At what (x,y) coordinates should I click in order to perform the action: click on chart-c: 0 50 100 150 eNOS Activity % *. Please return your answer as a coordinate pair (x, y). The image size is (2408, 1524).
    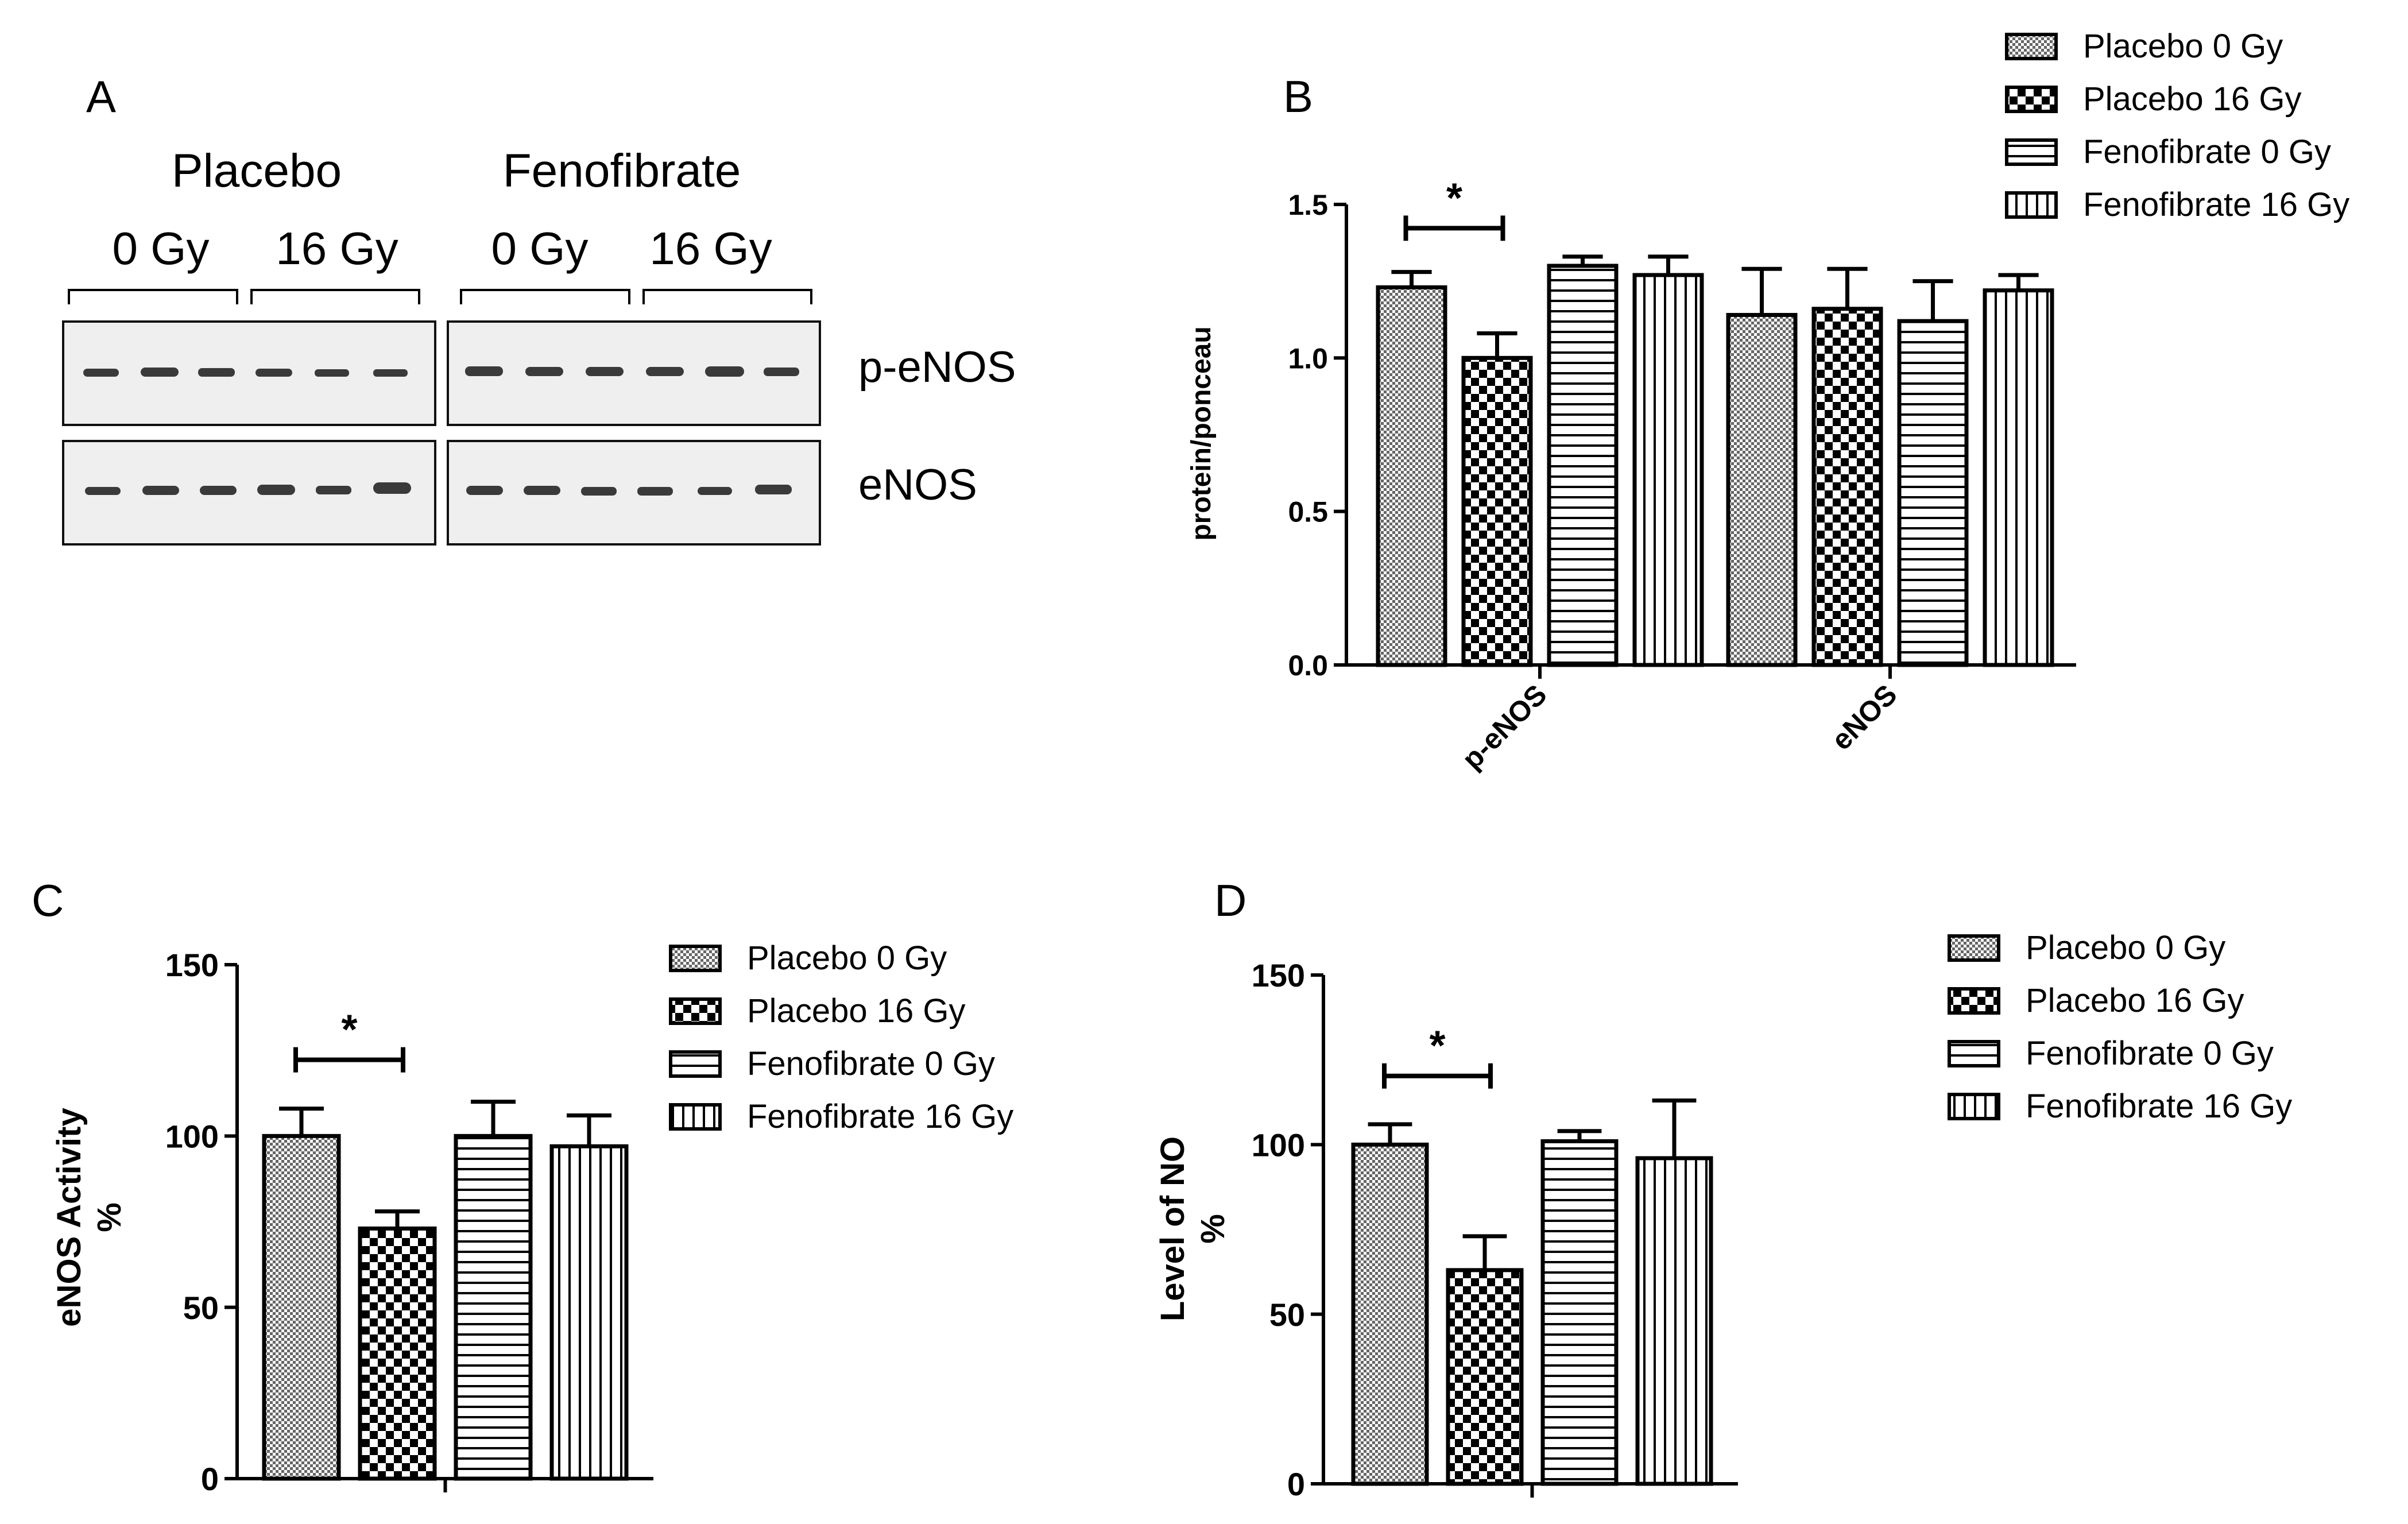
    Looking at the image, I should click on (352, 1222).